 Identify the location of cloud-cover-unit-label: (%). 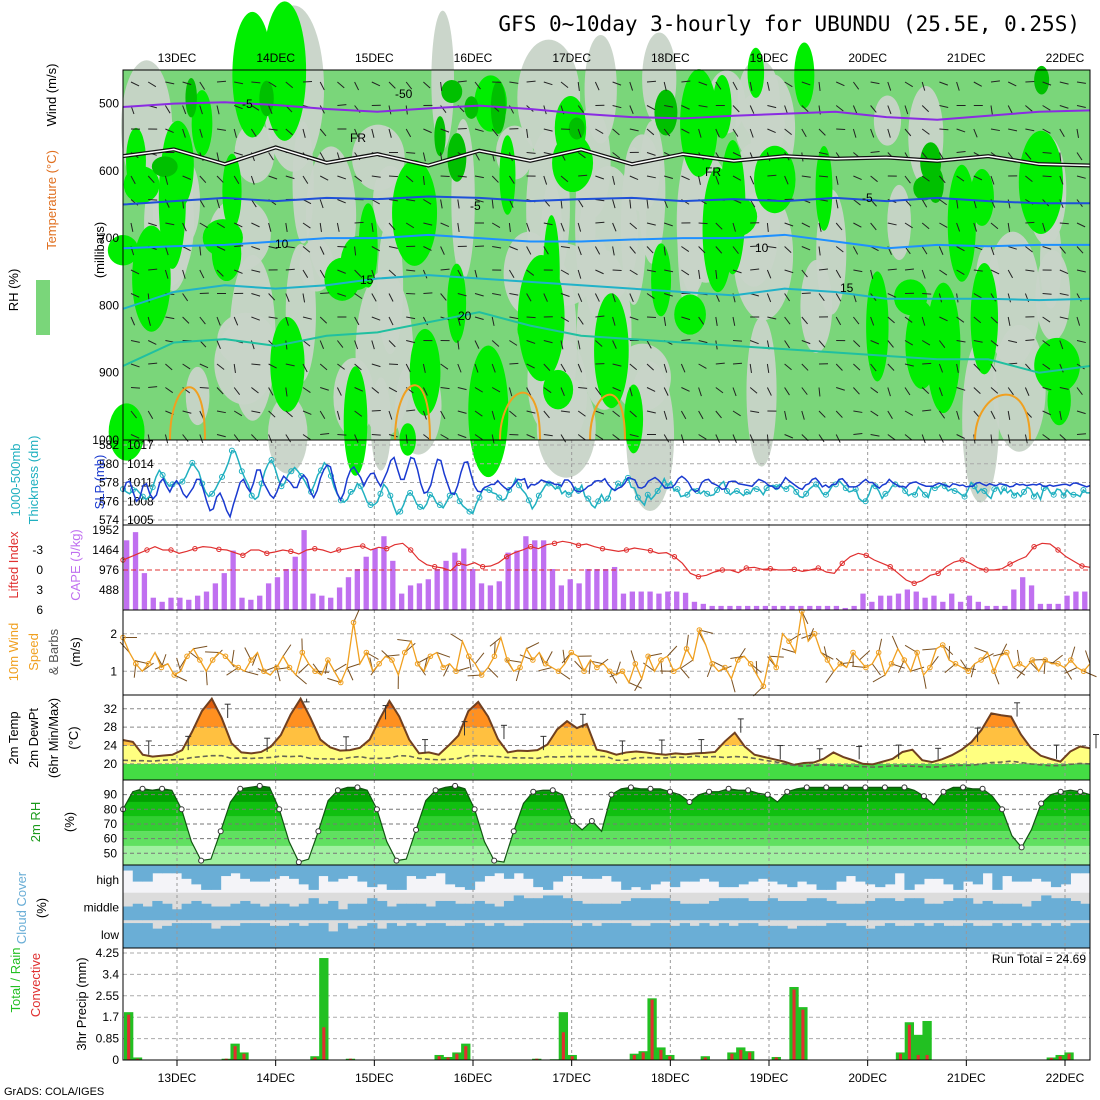
(41, 908).